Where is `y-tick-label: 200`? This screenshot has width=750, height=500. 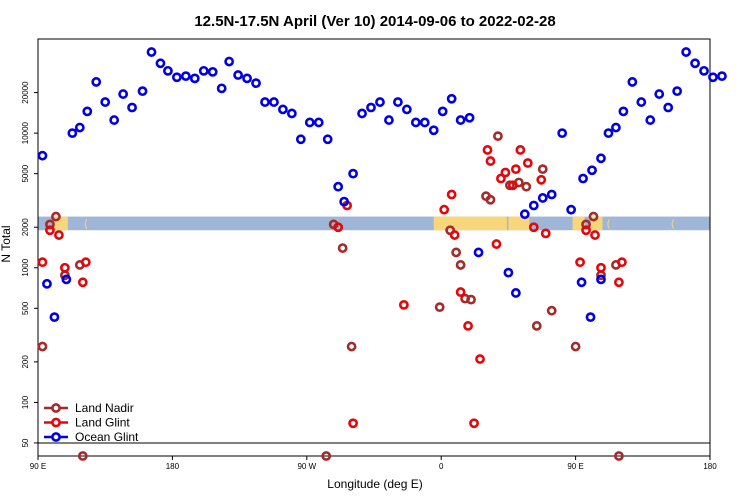 y-tick-label: 200 is located at coordinates (25, 362).